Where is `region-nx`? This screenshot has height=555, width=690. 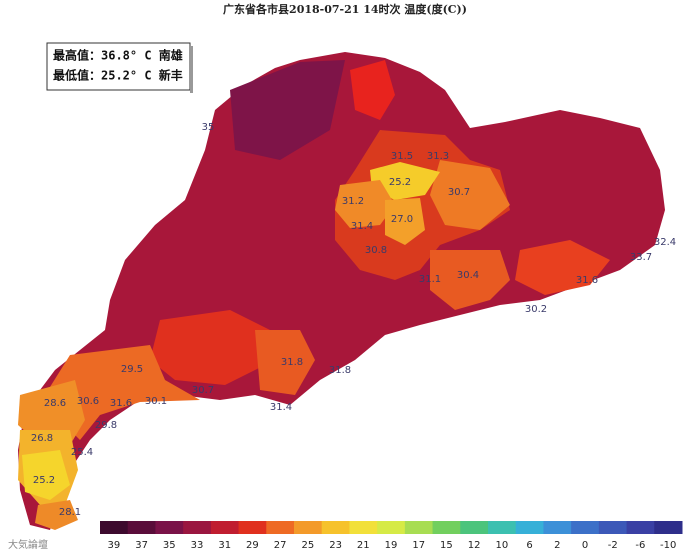 region-nx is located at coordinates (372, 90).